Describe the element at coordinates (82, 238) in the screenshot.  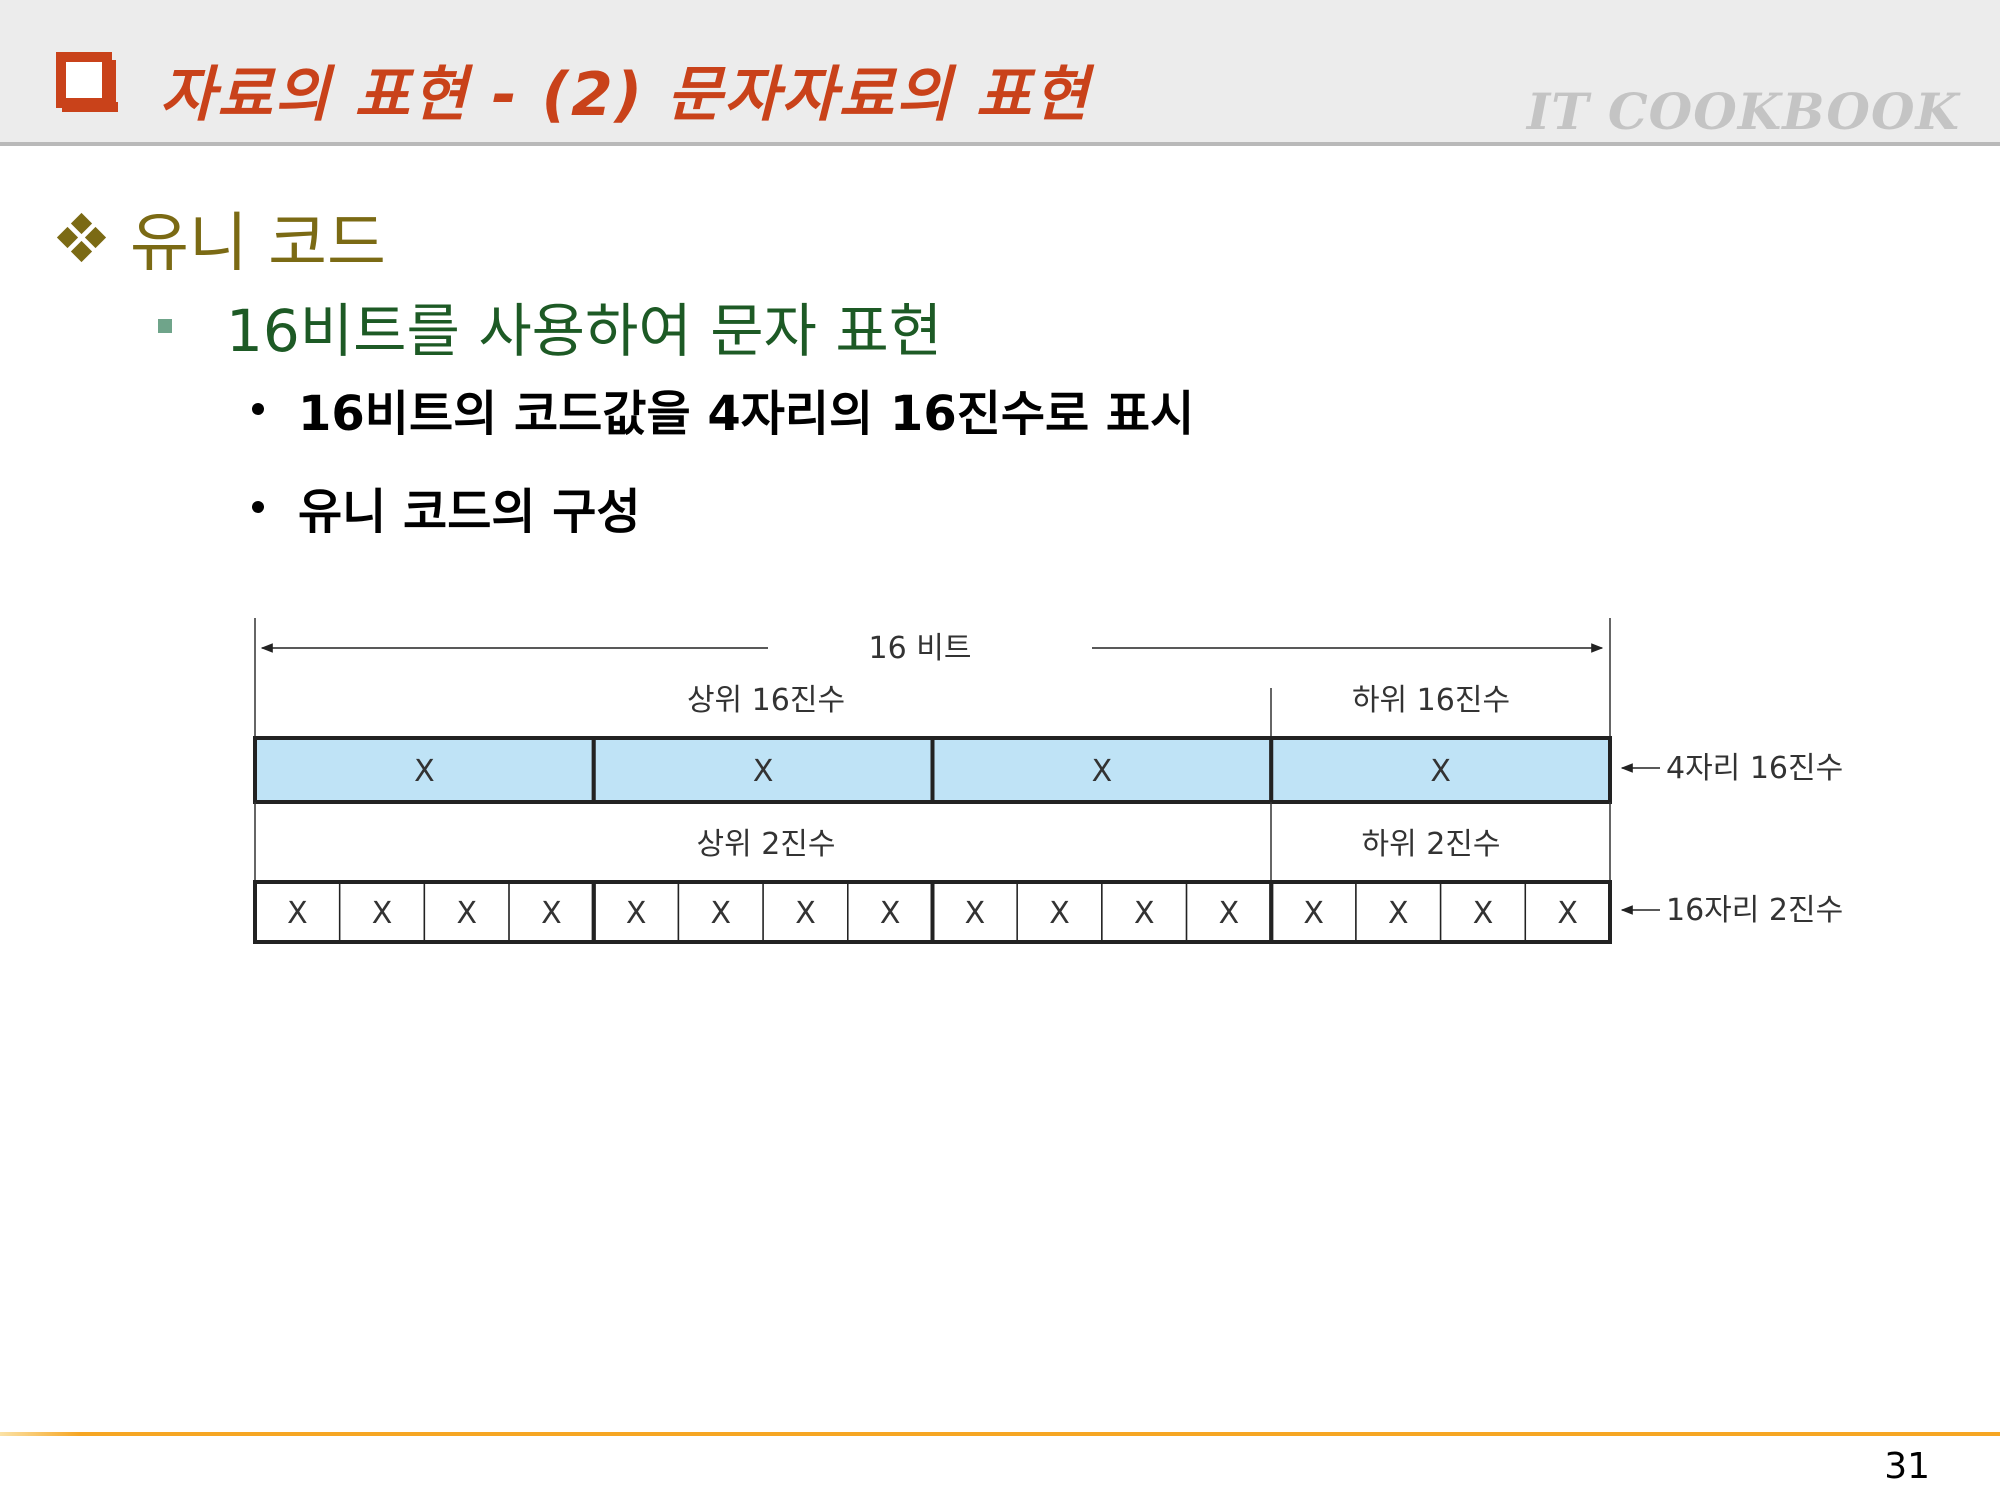
I see `four-diamond-bullet-icon` at that location.